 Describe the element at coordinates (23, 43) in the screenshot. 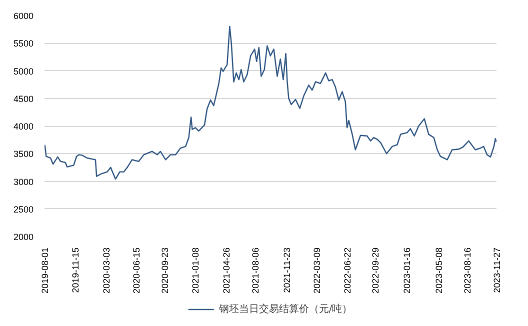

I see `y-tick-label: 5500` at that location.